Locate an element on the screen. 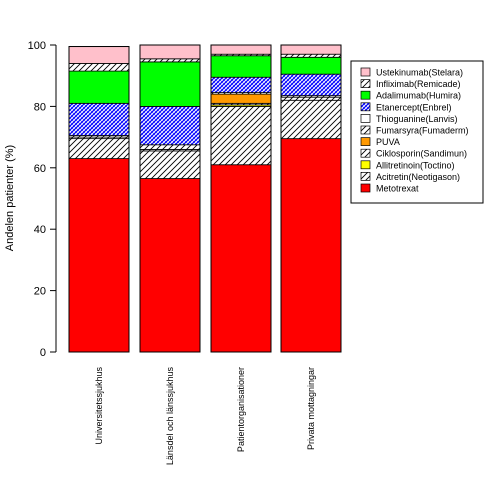 This screenshot has height=500, width=500. legend-label: Infliximab(Remicade) is located at coordinates (418, 84).